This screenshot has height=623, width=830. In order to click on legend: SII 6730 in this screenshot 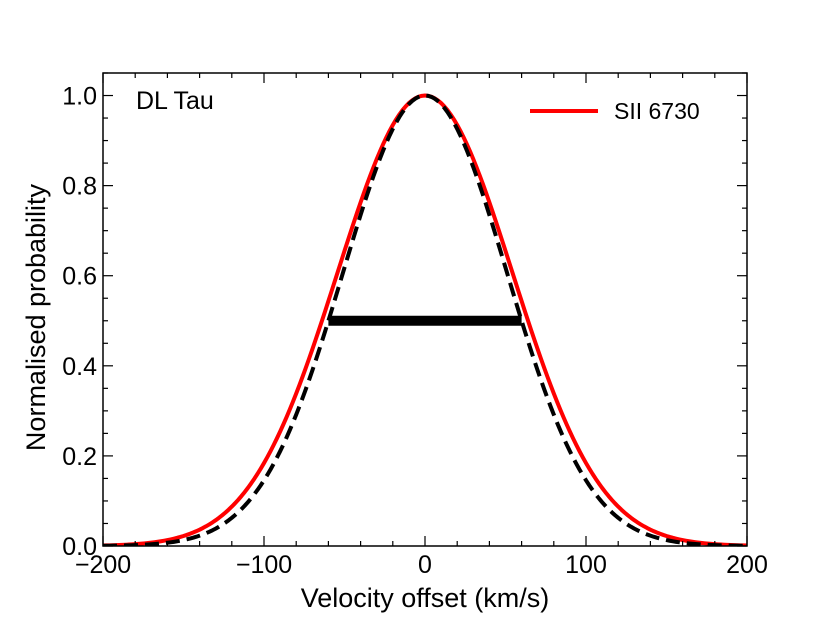, I will do `click(615, 111)`.